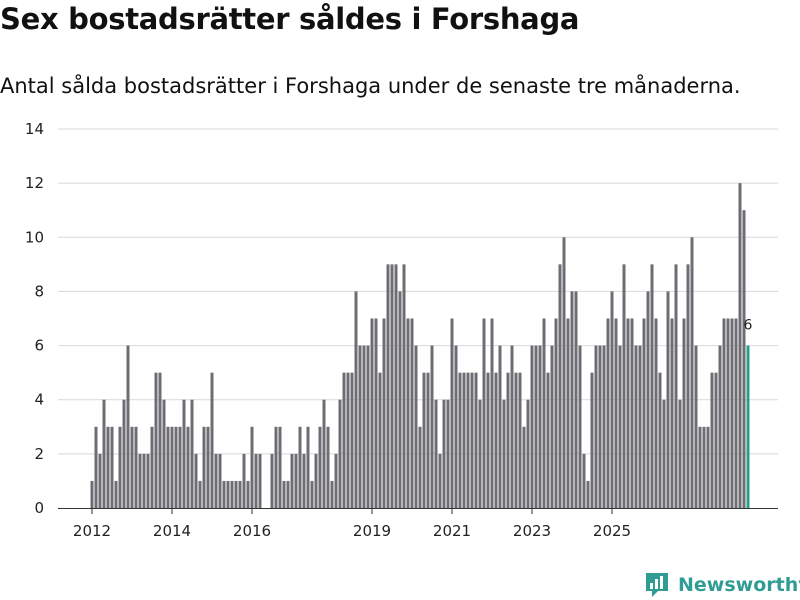 This screenshot has width=800, height=600. Describe the element at coordinates (39, 291) in the screenshot. I see `y-tick-label: 8` at that location.